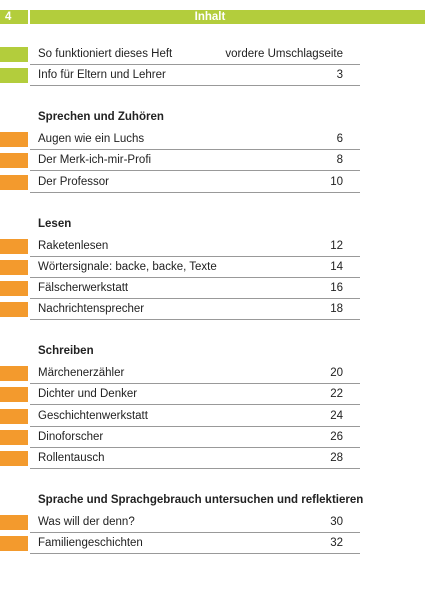 This screenshot has width=425, height=600. Describe the element at coordinates (66, 351) in the screenshot. I see `section-title: Schreiben` at that location.